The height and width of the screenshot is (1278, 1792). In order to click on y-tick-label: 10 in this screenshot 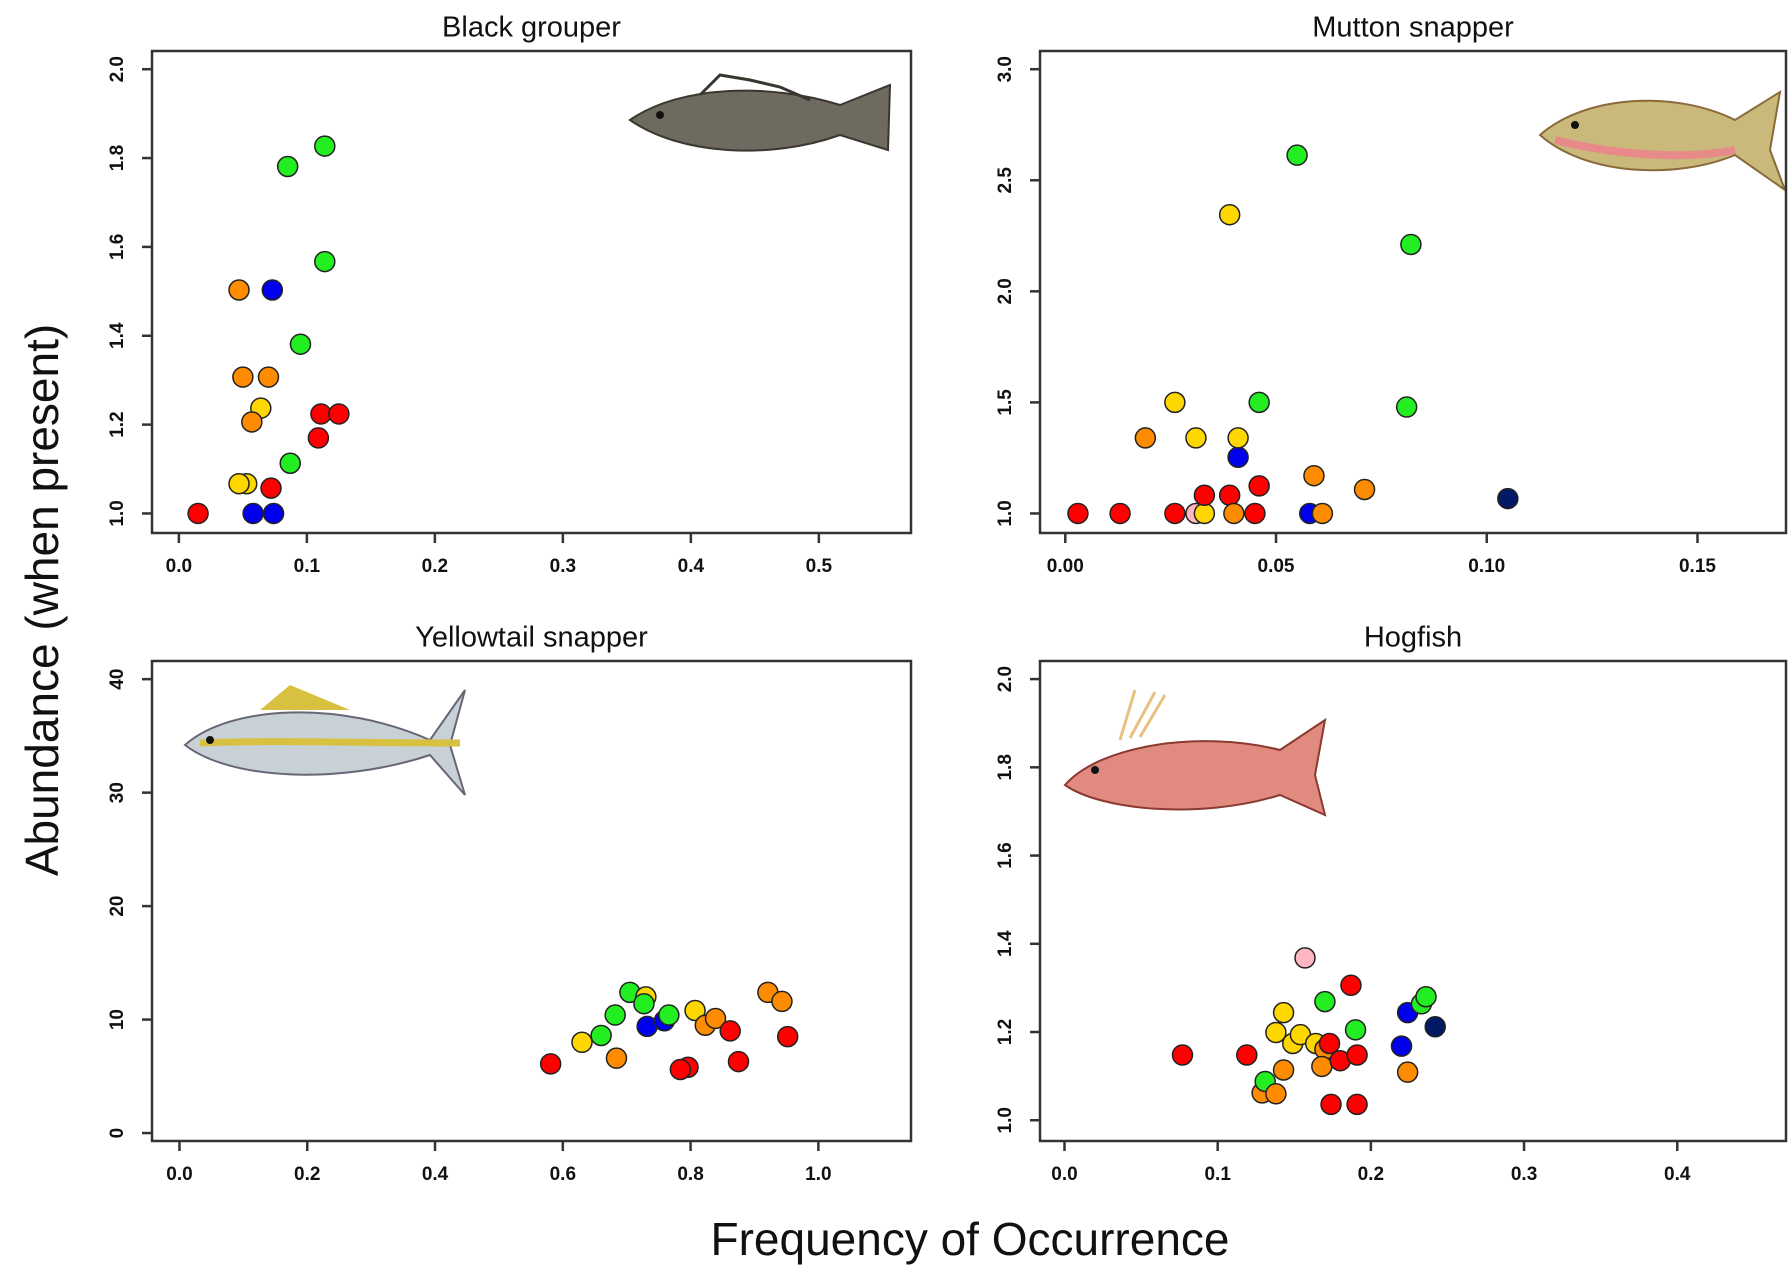, I will do `click(117, 1019)`.